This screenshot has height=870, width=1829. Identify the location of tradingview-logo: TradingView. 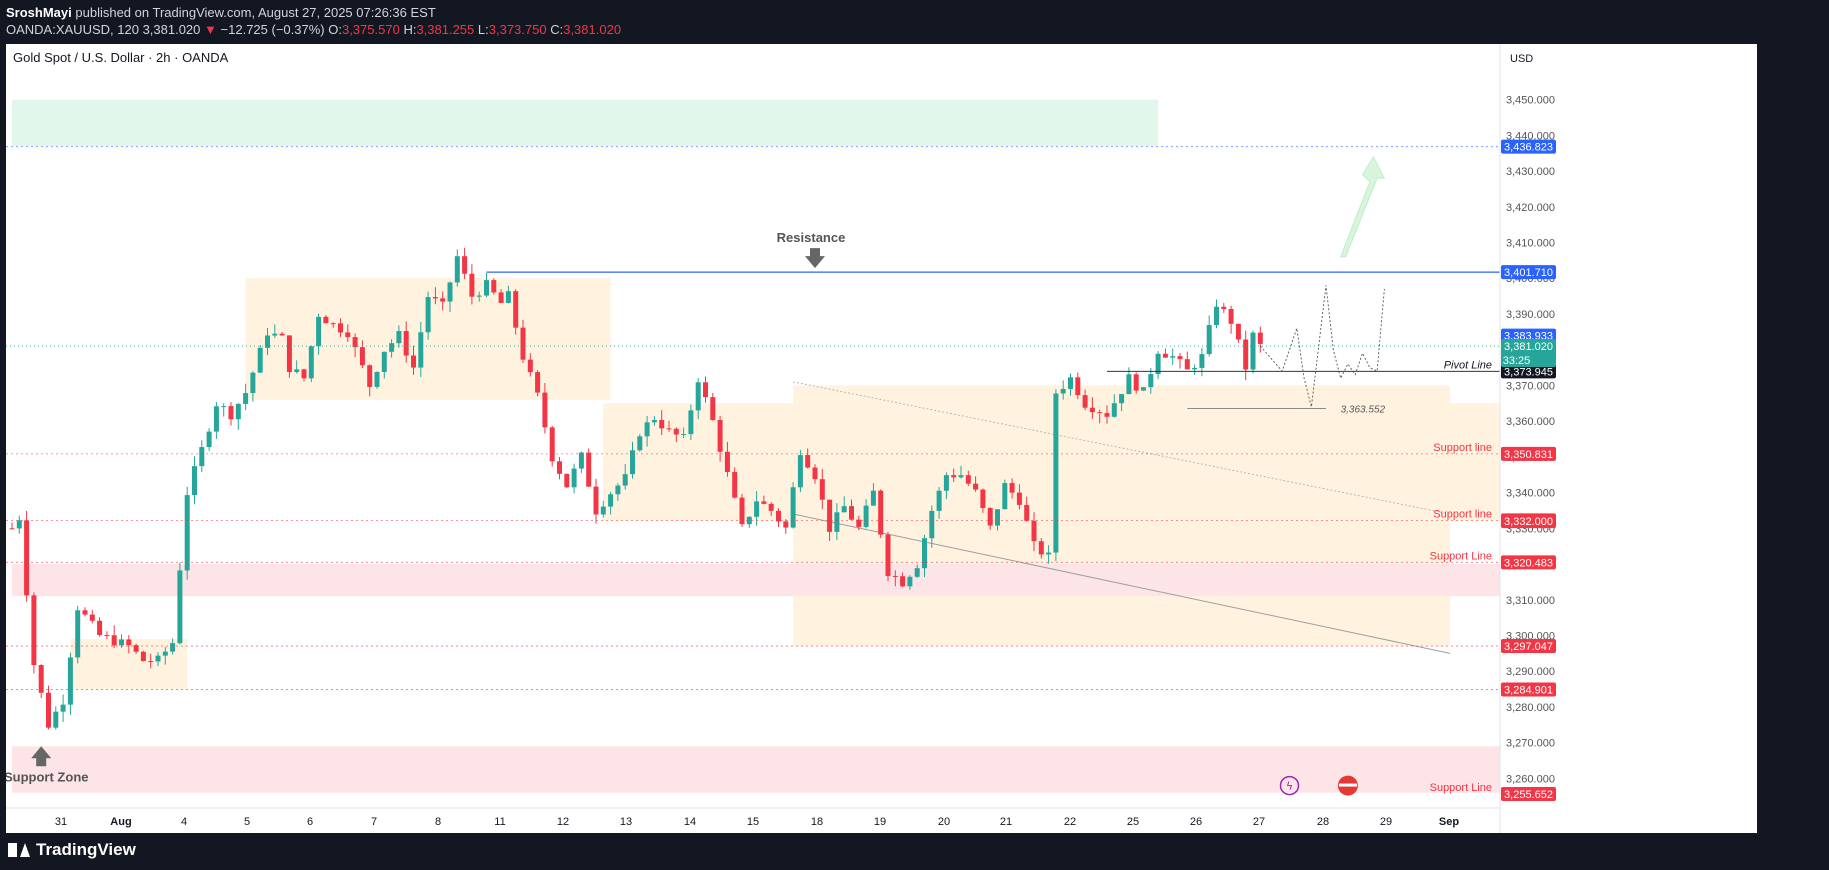
(72, 850).